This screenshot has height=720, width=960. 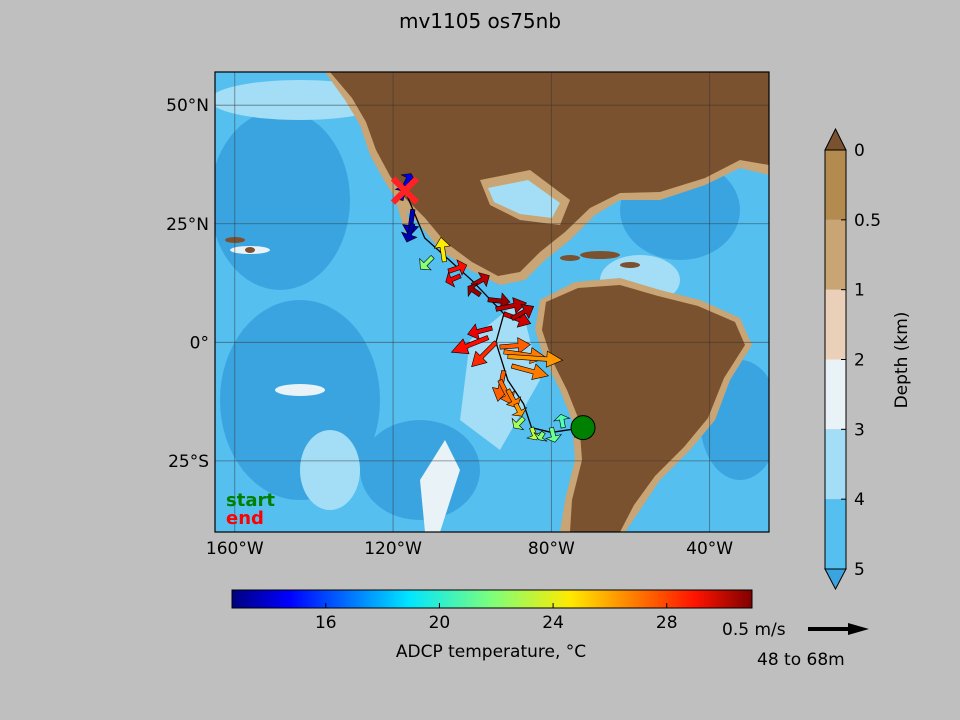 What do you see at coordinates (859, 151) in the screenshot?
I see `depth-tick-label: 0` at bounding box center [859, 151].